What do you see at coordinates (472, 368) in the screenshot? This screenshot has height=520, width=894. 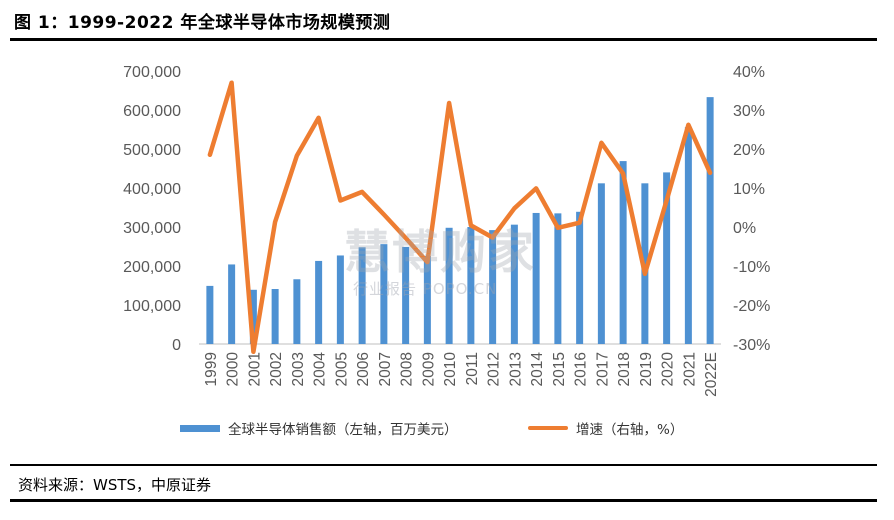 I see `x-tick-label: 2011` at bounding box center [472, 368].